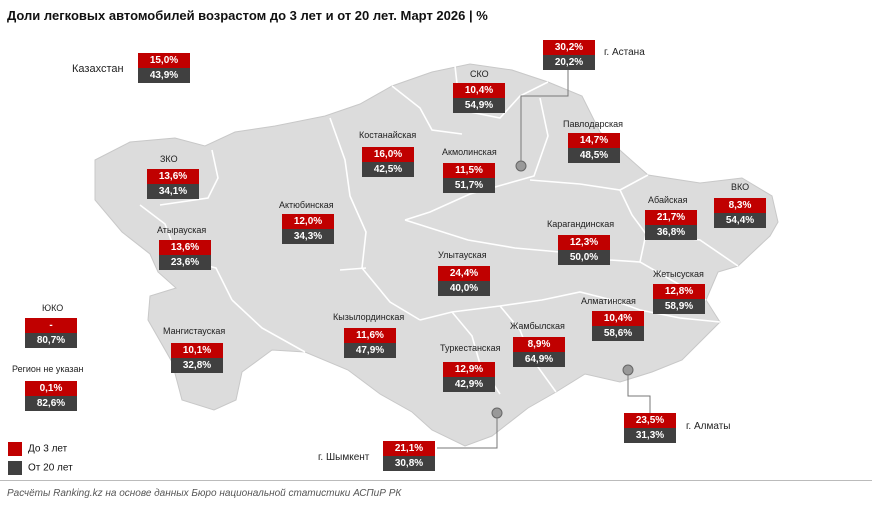 This screenshot has height=508, width=872. Describe the element at coordinates (197, 350) in the screenshot. I see `value-young: 10,1%` at that location.